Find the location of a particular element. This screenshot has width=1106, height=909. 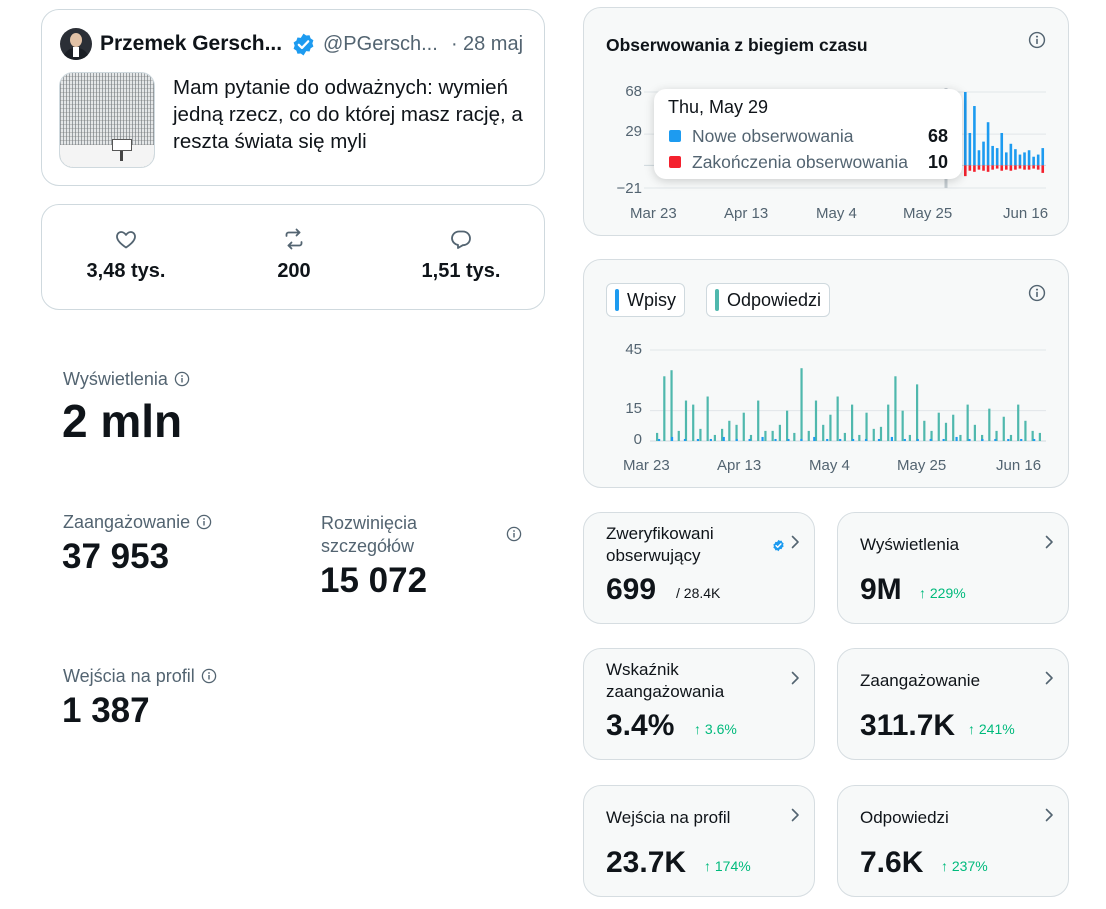

y-tick: −21 is located at coordinates (629, 188).